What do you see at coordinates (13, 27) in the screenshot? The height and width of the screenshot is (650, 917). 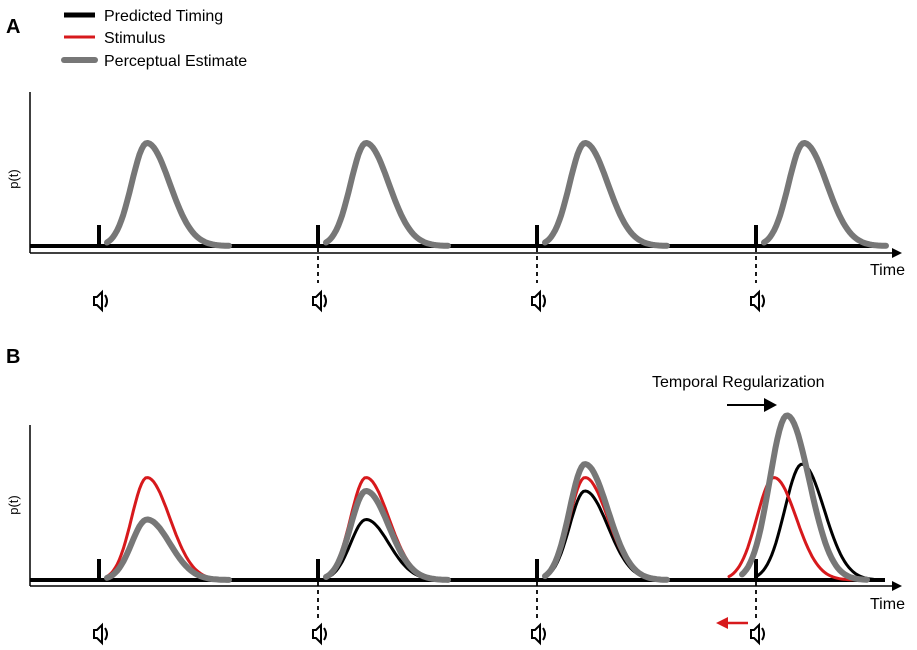 I see `panel-letter-a: A` at bounding box center [13, 27].